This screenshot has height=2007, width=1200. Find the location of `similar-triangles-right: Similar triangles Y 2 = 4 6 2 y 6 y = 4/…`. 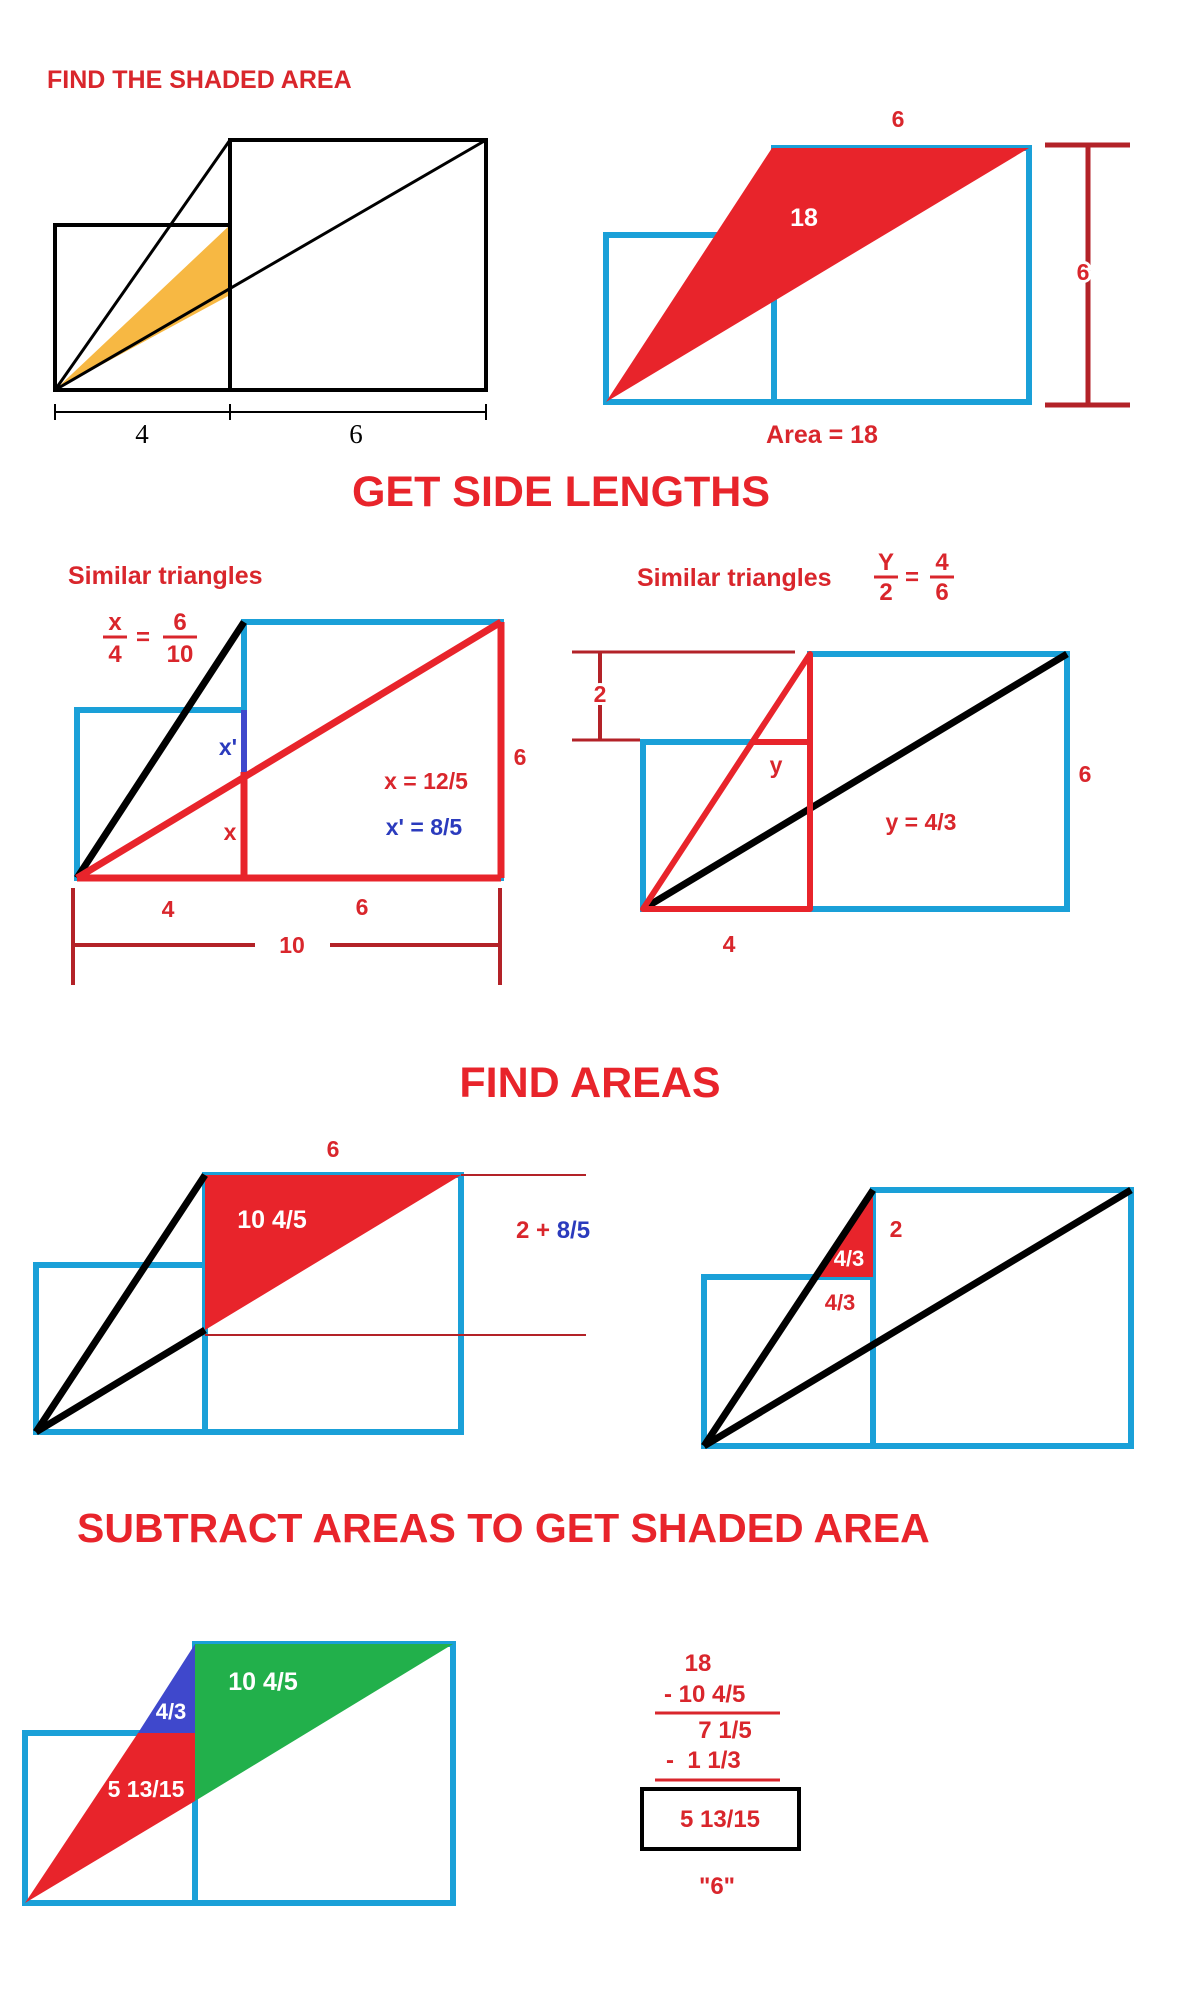

similar-triangles-right: Similar triangles Y 2 = 4 6 2 y 6 y = 4/… is located at coordinates (831, 753).